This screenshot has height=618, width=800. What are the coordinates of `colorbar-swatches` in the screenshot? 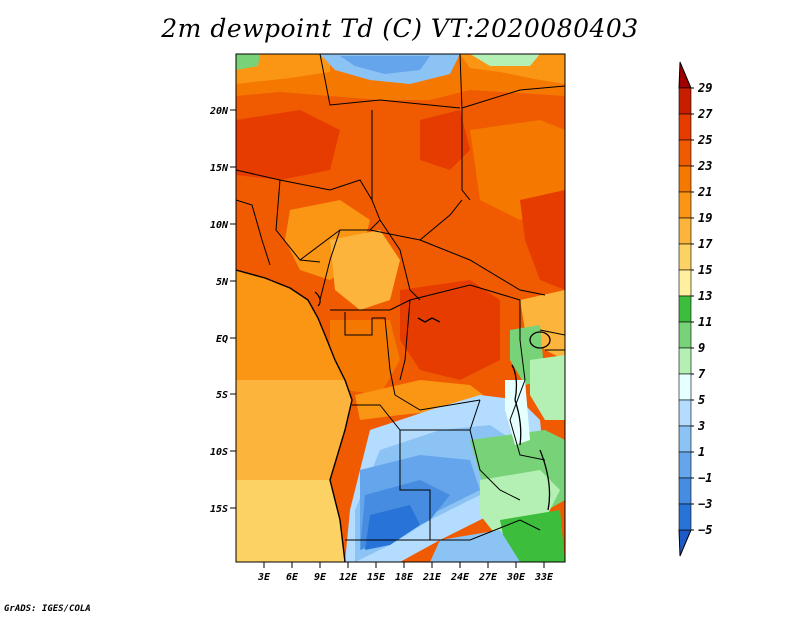 It's located at (685, 309).